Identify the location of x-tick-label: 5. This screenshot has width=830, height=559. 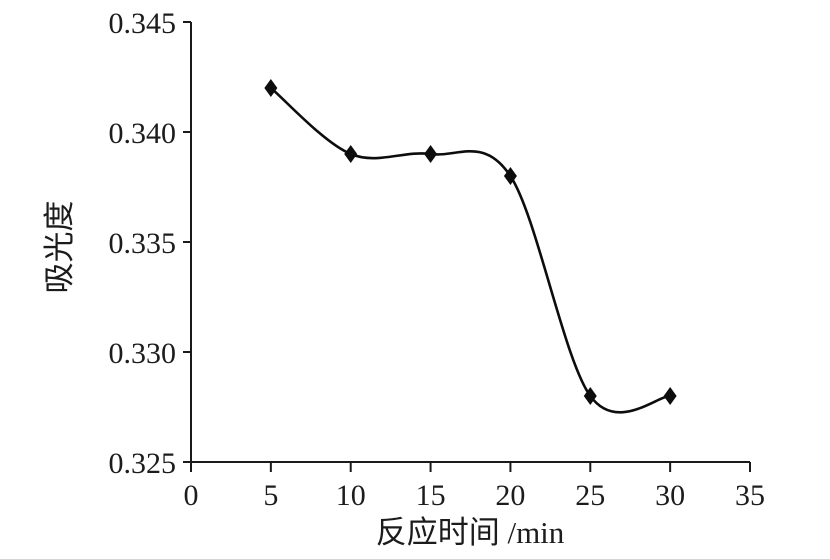
(270, 495).